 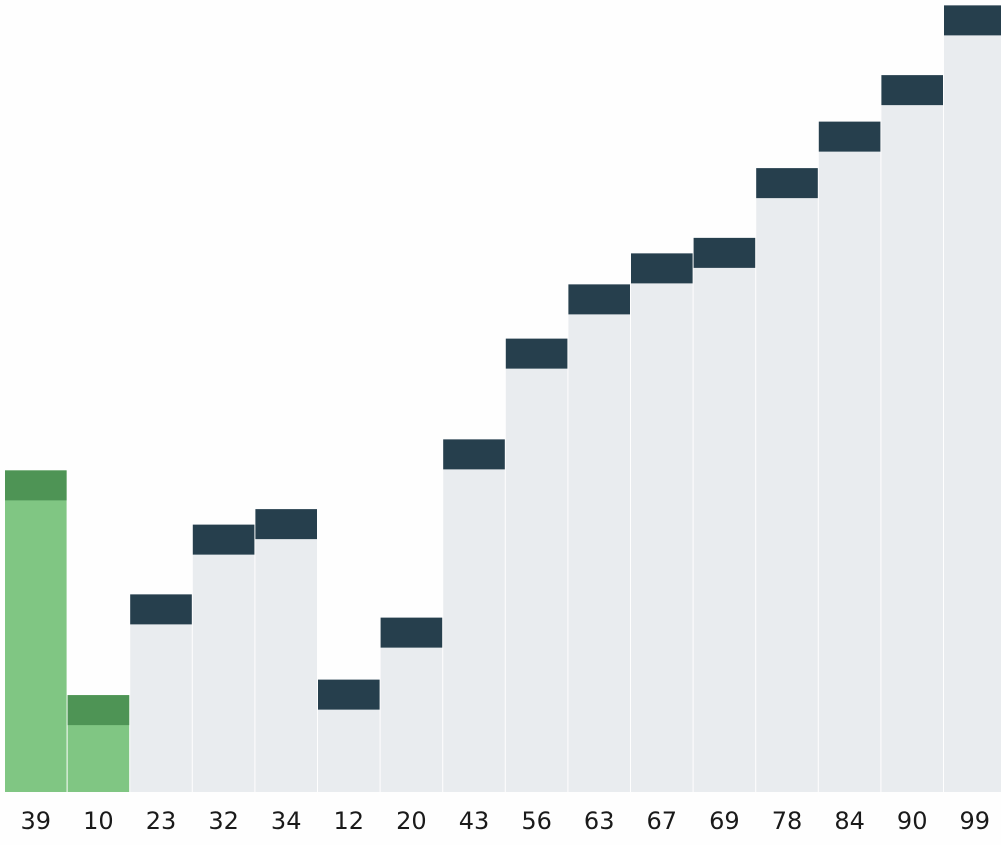 I want to click on tick-label-10: 10, so click(x=98, y=821).